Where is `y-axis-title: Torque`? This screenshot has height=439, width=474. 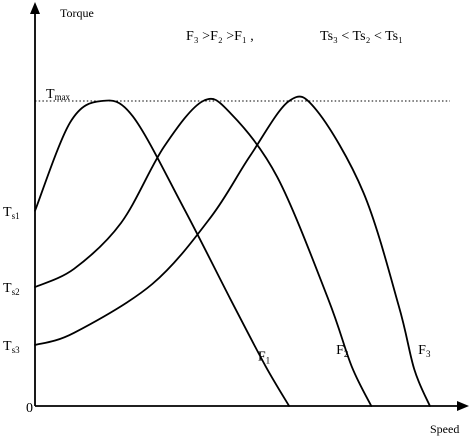 y-axis-title: Torque is located at coordinates (77, 13).